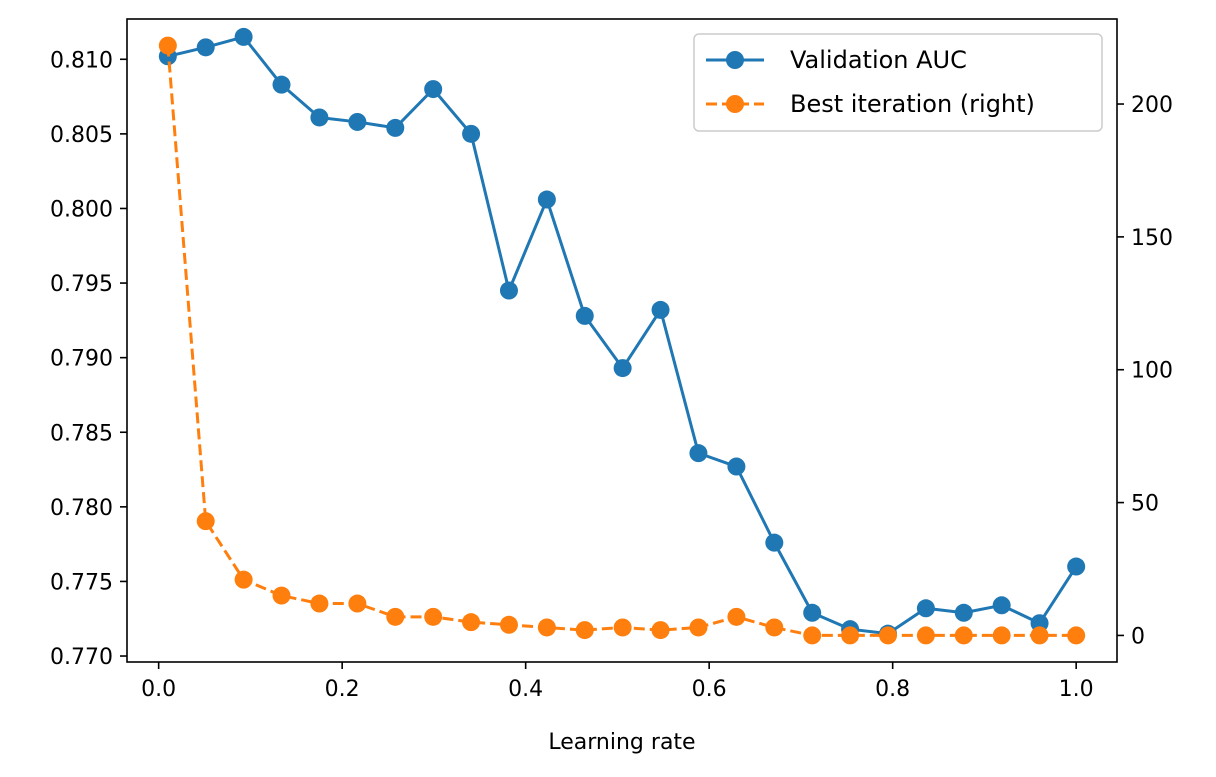  I want to click on y2-tick-label: 50, so click(1145, 504).